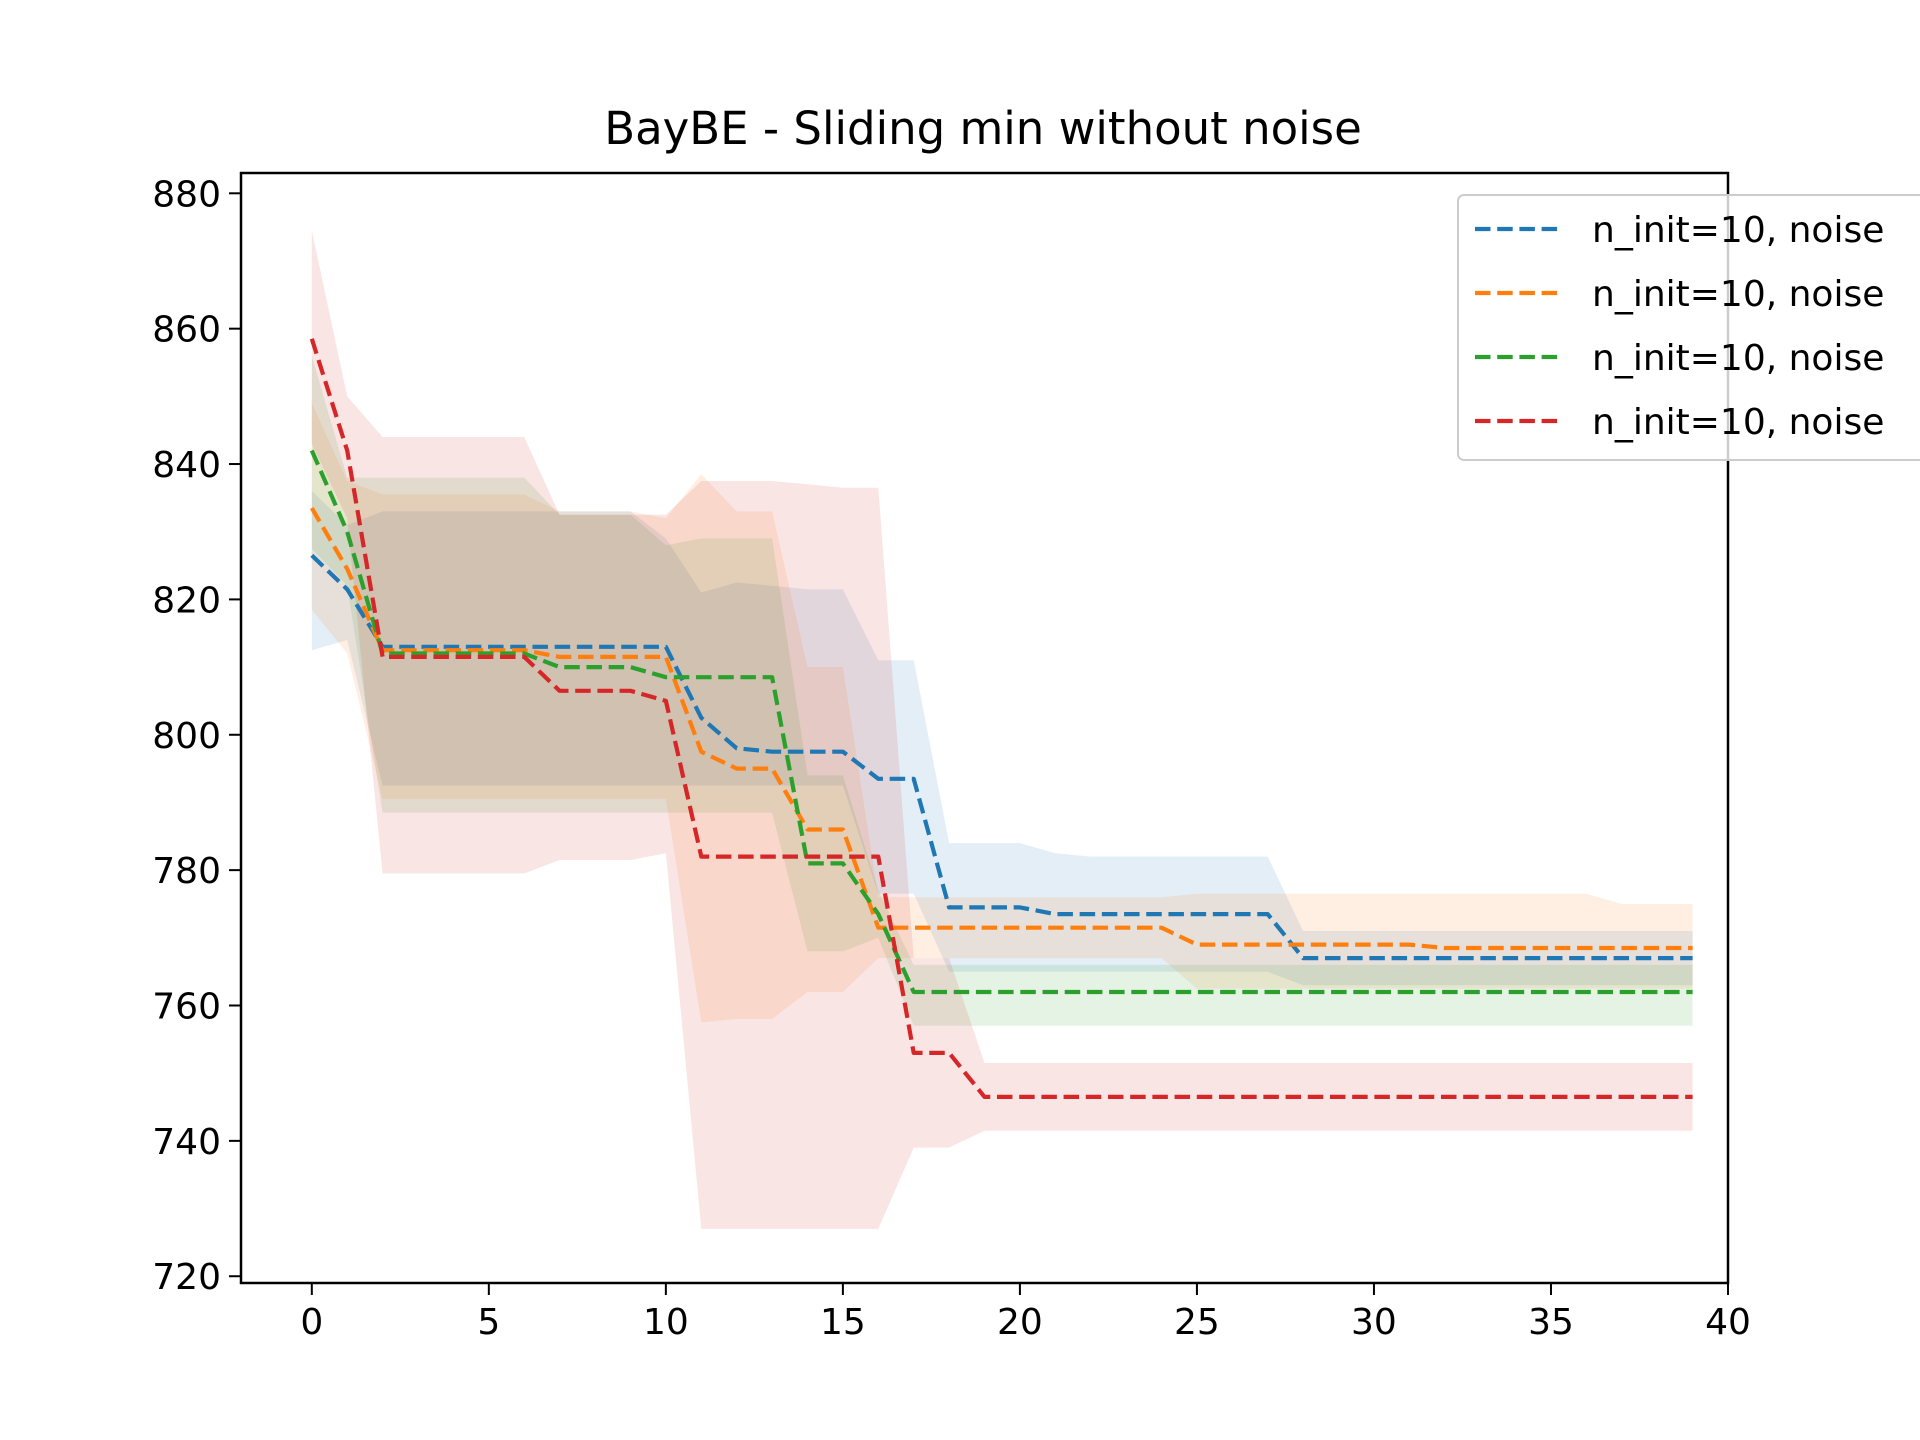 This screenshot has height=1440, width=1920. I want to click on x-tick-label: 0, so click(311, 1322).